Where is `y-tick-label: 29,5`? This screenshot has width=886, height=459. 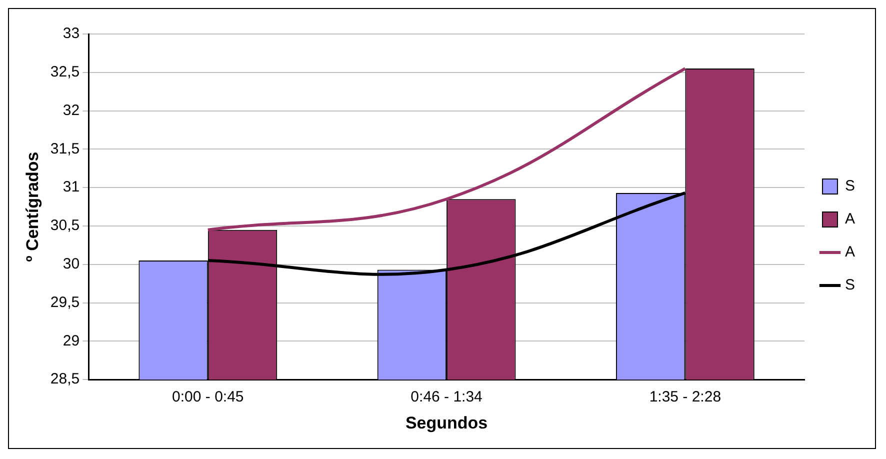 y-tick-label: 29,5 is located at coordinates (65, 302).